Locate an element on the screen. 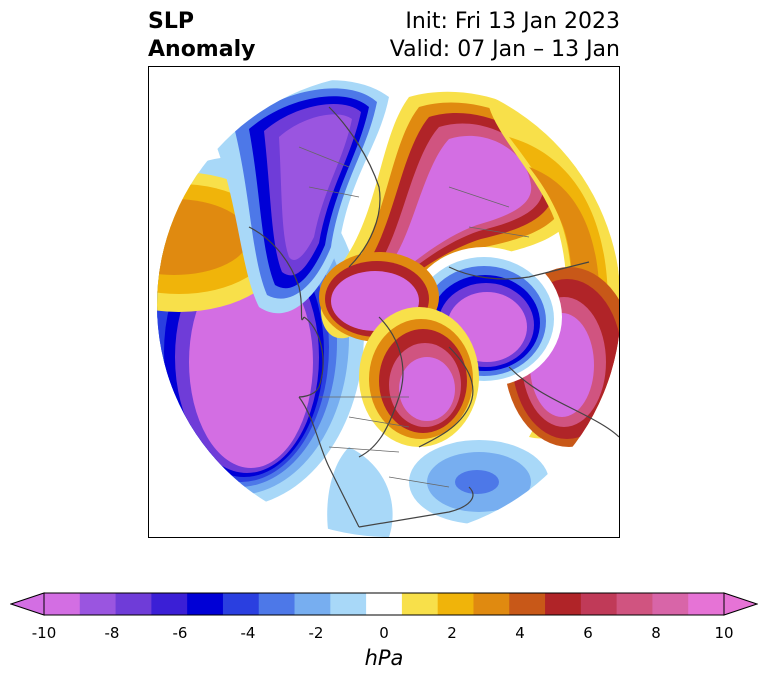 The height and width of the screenshot is (684, 768). colorbar-max-extension is located at coordinates (740, 604).